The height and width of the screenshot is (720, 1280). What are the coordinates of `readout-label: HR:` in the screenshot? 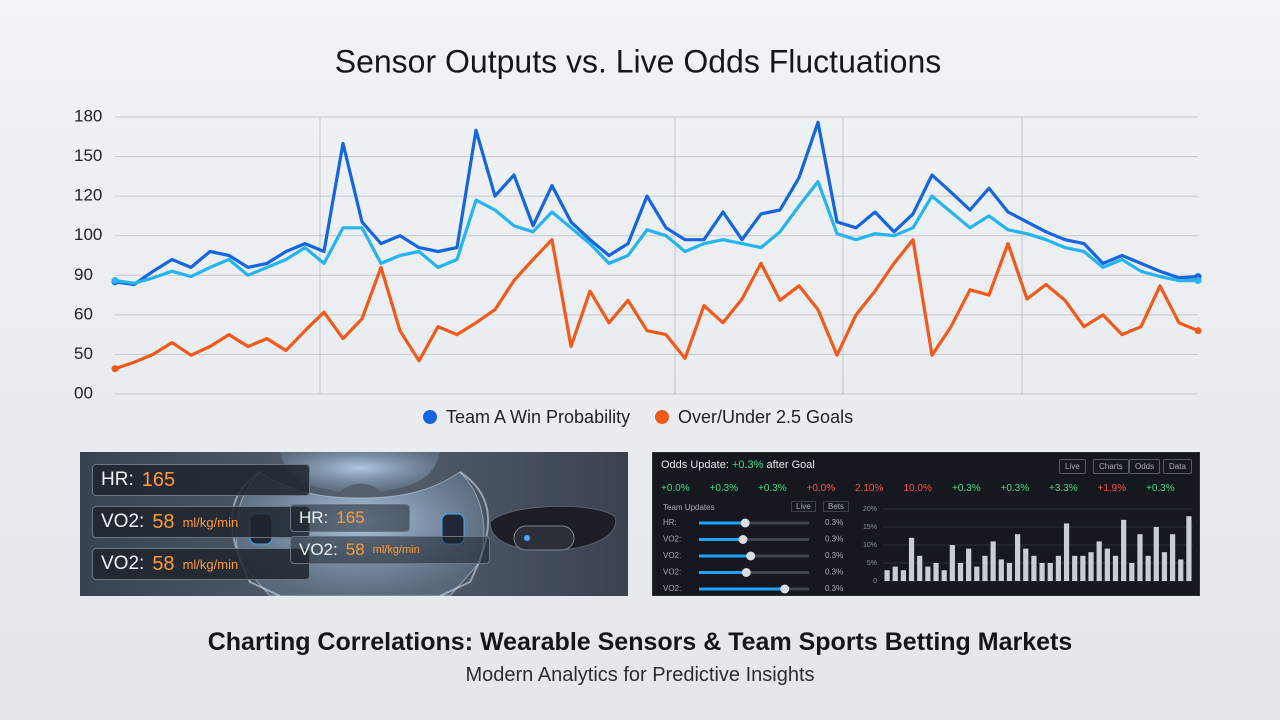 It's located at (314, 517).